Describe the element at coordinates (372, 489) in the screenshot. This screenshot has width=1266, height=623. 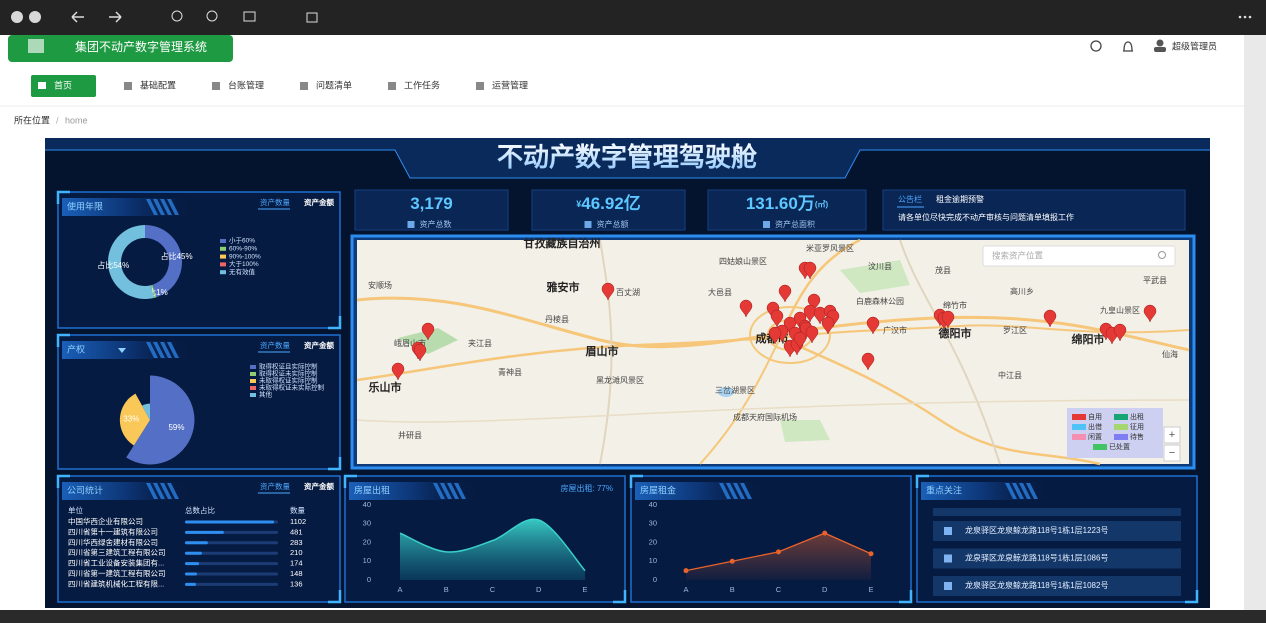
I see `panel-title: 房屋出租` at that location.